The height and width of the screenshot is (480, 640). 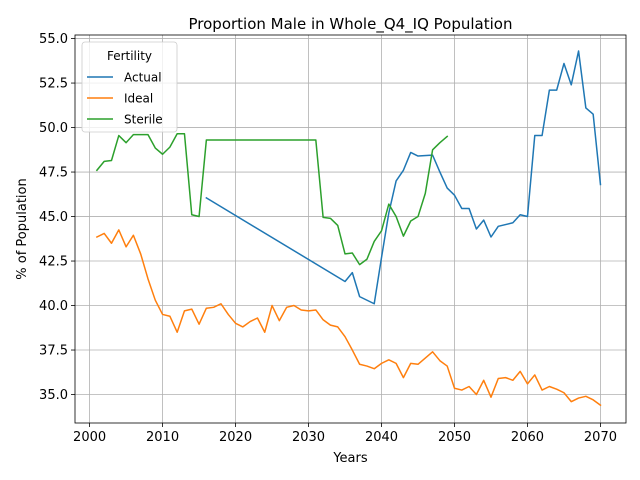 I want to click on legend-label-sterile: Sterile, so click(x=143, y=120).